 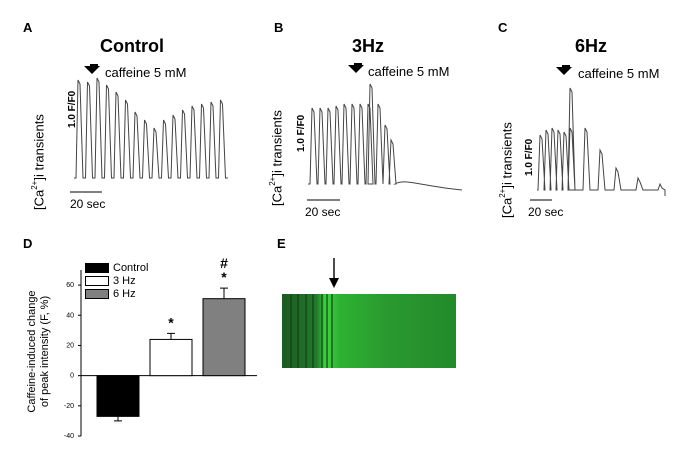 I want to click on panel-a-title: Control, so click(x=132, y=46).